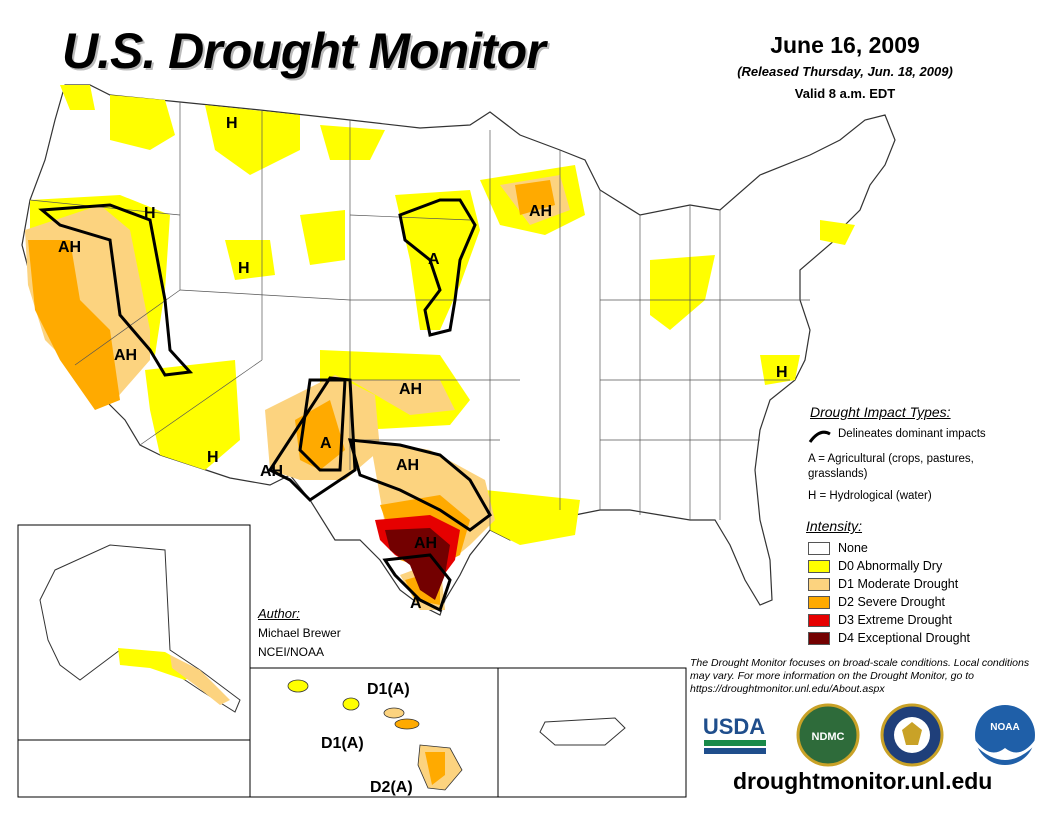 The image size is (1056, 816). I want to click on author-org: NCEI/NOAA, so click(291, 652).